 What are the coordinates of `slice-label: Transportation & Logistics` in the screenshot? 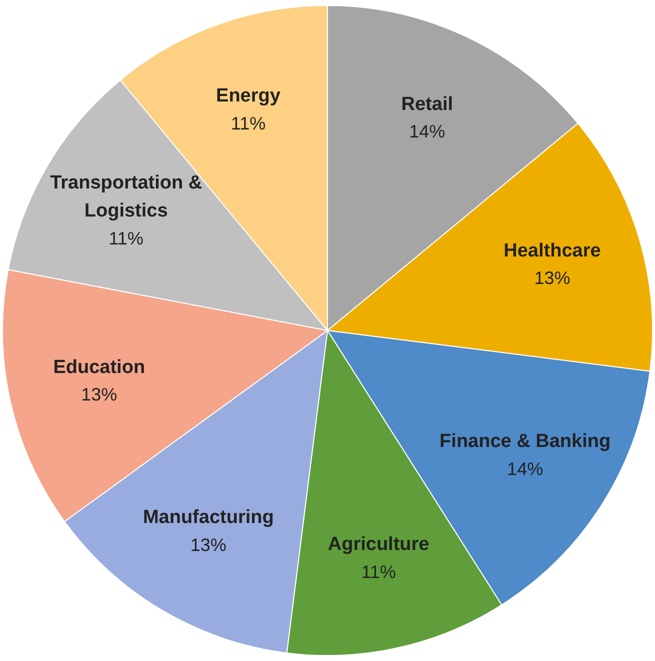 It's located at (126, 197).